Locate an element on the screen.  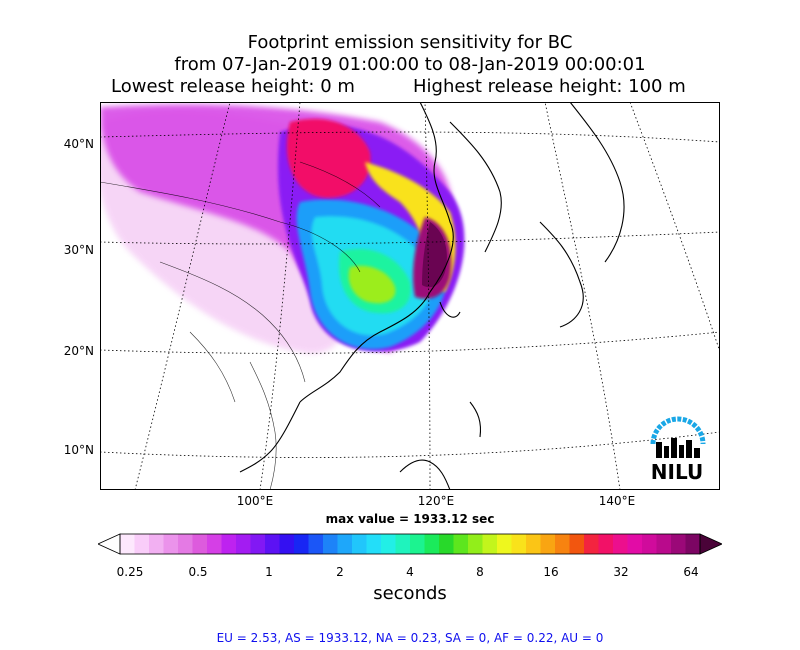
colorbar-tick: 64 is located at coordinates (691, 572).